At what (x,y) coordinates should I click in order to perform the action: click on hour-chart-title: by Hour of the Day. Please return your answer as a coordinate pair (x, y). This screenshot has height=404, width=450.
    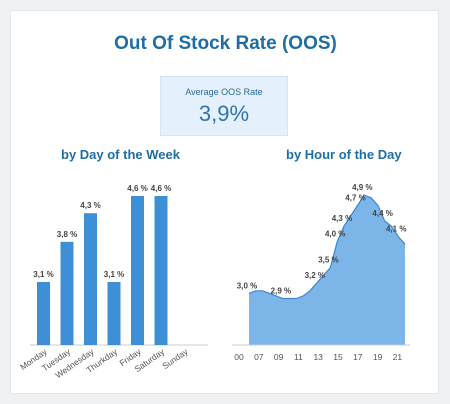
    Looking at the image, I should click on (344, 154).